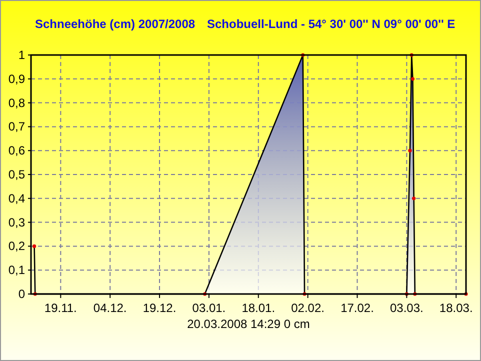 The height and width of the screenshot is (361, 481). Describe the element at coordinates (110, 308) in the screenshot. I see `x-tick-label: 04.12.` at that location.